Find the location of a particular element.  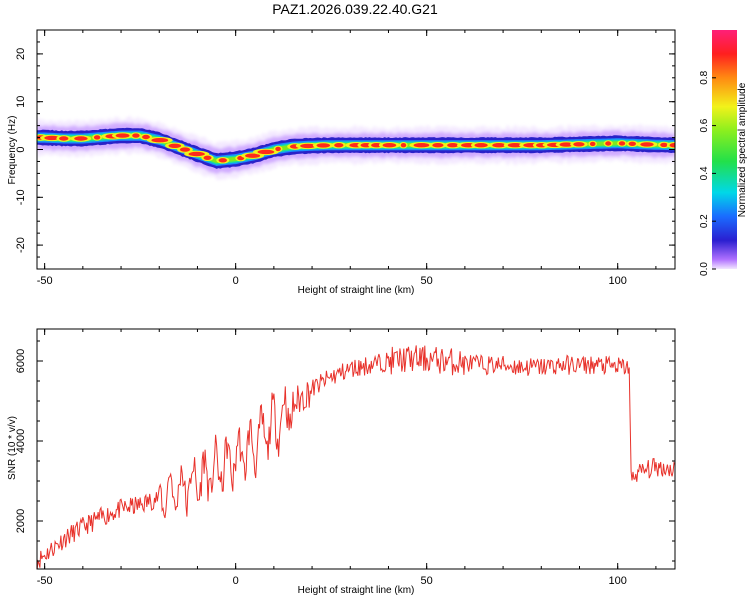

colorbar-ticks: 0.0 0.2 0.4 0.6 0.8 is located at coordinates (707, 173).